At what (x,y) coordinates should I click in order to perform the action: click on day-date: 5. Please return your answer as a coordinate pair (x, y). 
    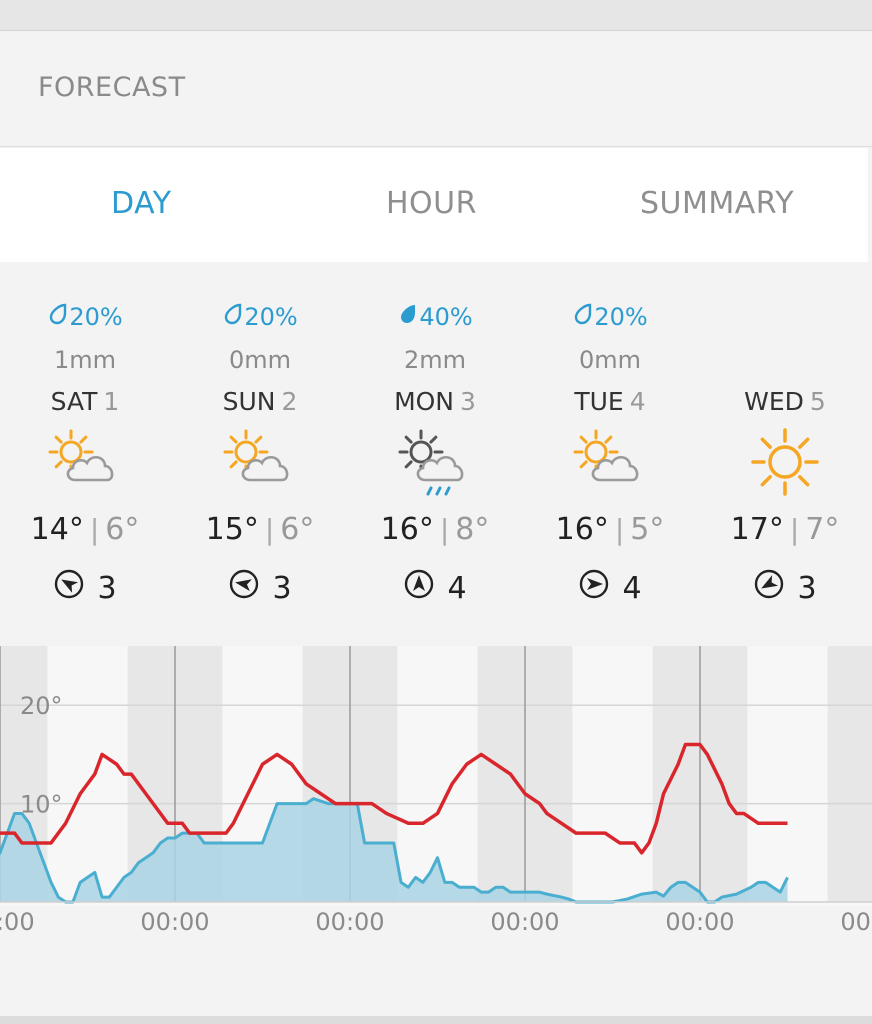
    Looking at the image, I should click on (817, 401).